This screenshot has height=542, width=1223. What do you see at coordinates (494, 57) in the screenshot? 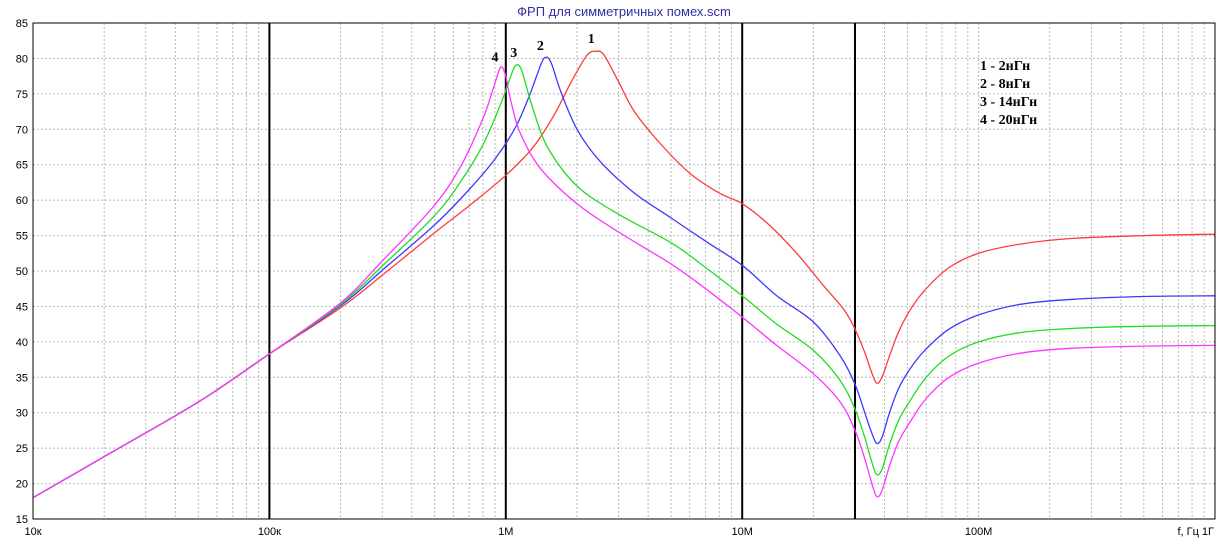
I see `curve-label-4: 4` at bounding box center [494, 57].